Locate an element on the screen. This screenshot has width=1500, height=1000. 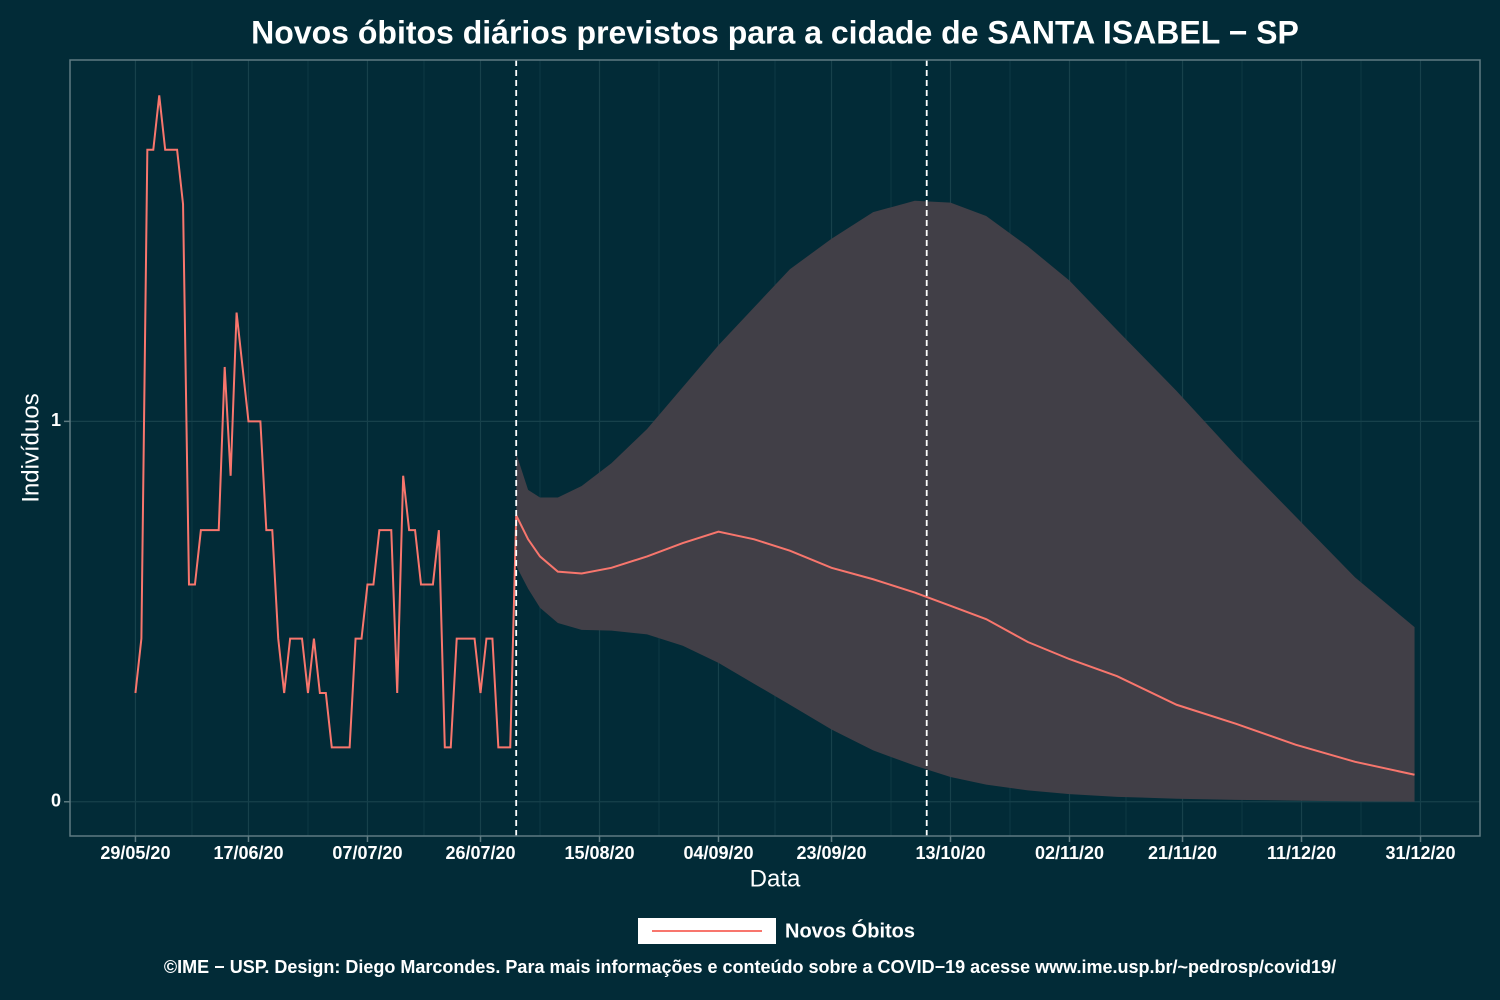
x-tick-label: 04/09/20 is located at coordinates (718, 853).